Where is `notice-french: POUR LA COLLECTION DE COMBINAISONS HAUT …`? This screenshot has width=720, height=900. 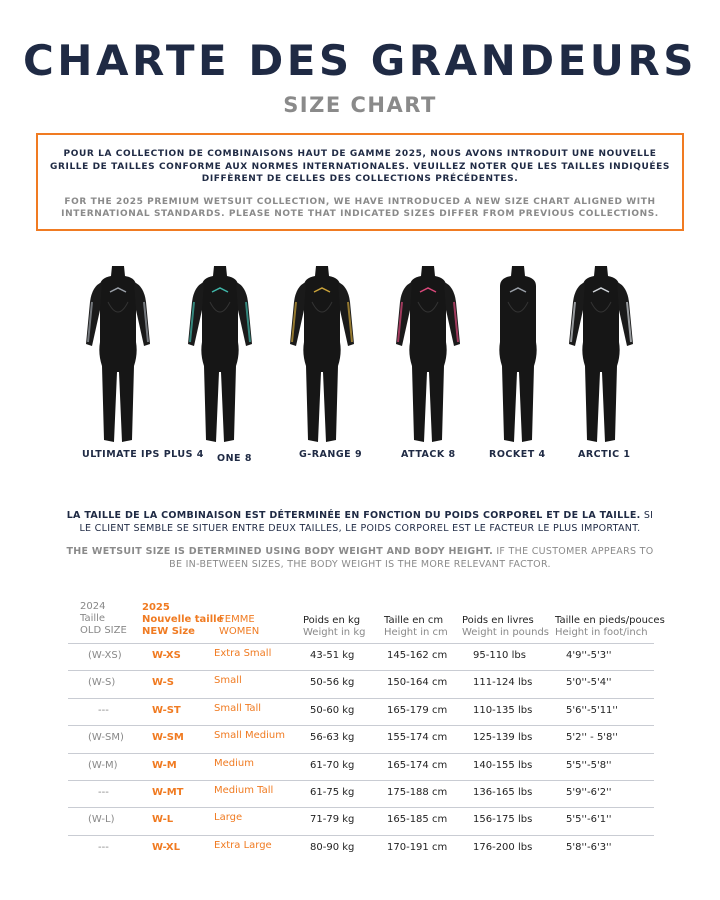 notice-french: POUR LA COLLECTION DE COMBINAISONS HAUT … is located at coordinates (359, 166).